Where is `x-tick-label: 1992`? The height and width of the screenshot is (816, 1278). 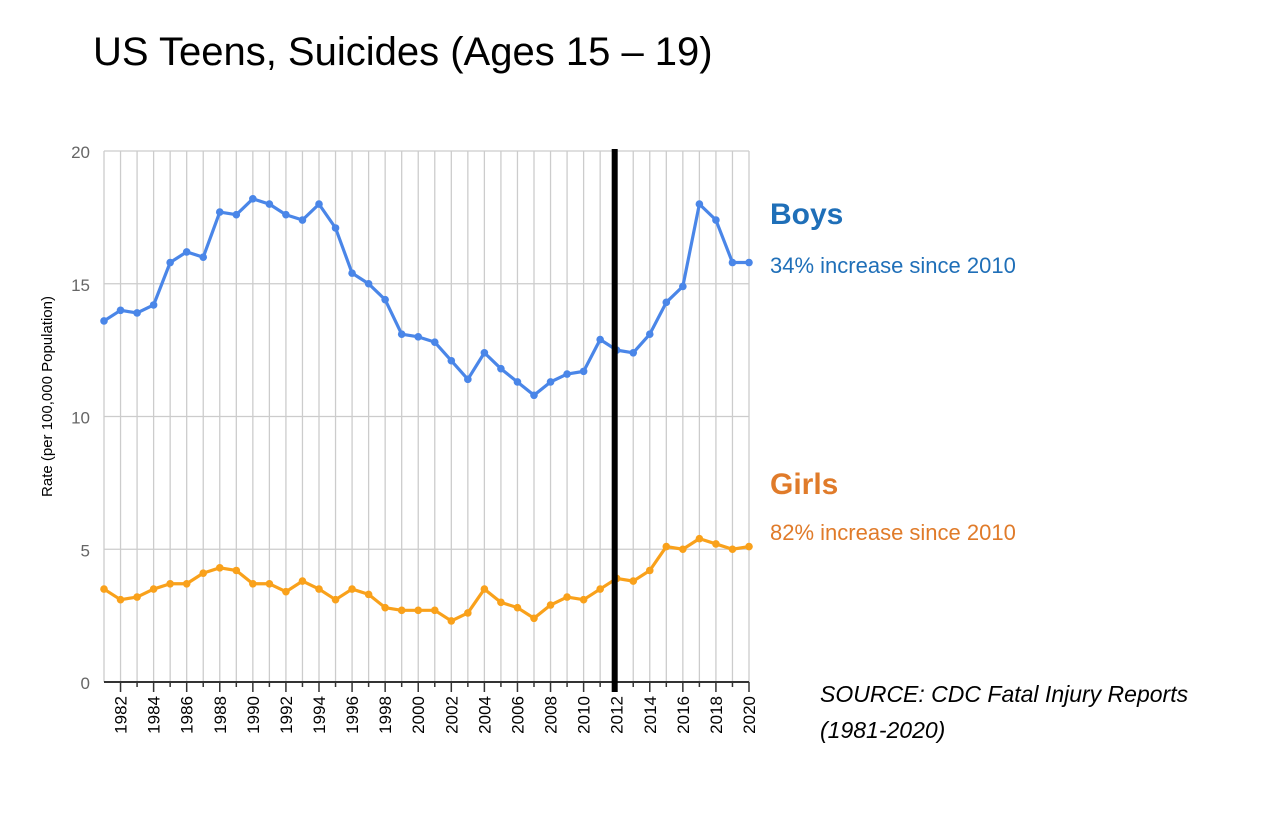
x-tick-label: 1992 is located at coordinates (286, 715).